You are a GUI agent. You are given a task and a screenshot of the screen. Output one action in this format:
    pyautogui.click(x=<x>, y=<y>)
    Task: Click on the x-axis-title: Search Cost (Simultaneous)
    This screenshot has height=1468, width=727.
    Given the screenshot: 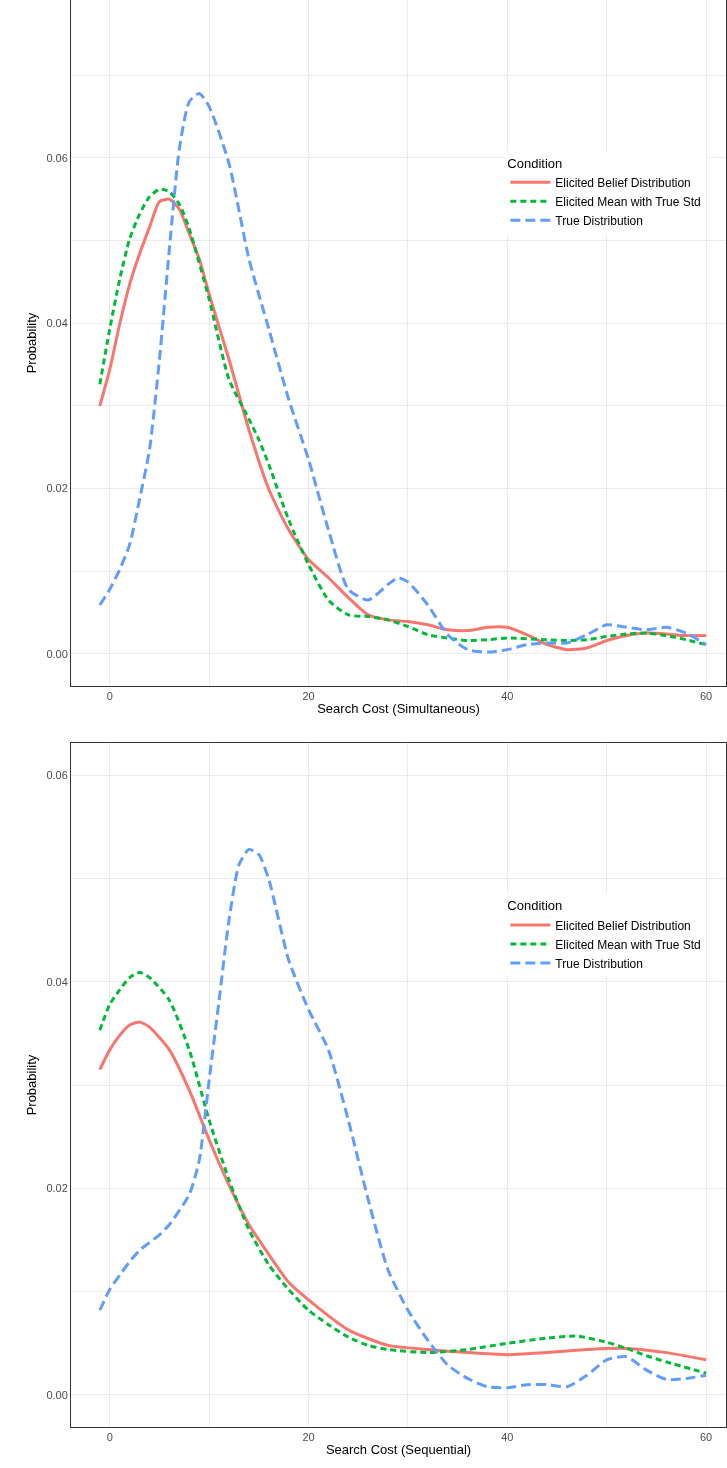 What is the action you would take?
    pyautogui.click(x=398, y=708)
    